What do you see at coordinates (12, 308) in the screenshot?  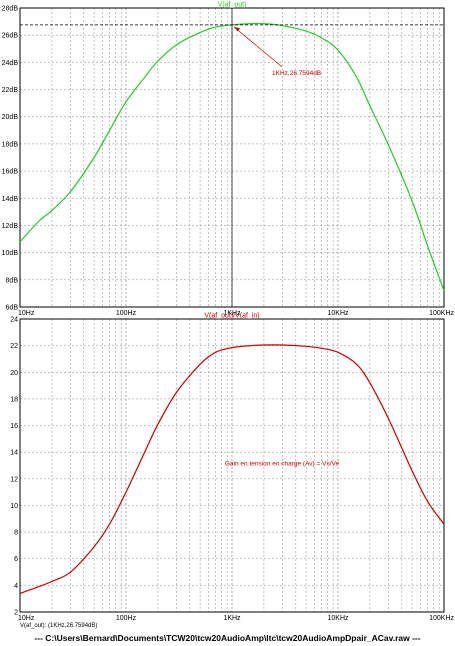 I see `y-tick-label: 6dB` at bounding box center [12, 308].